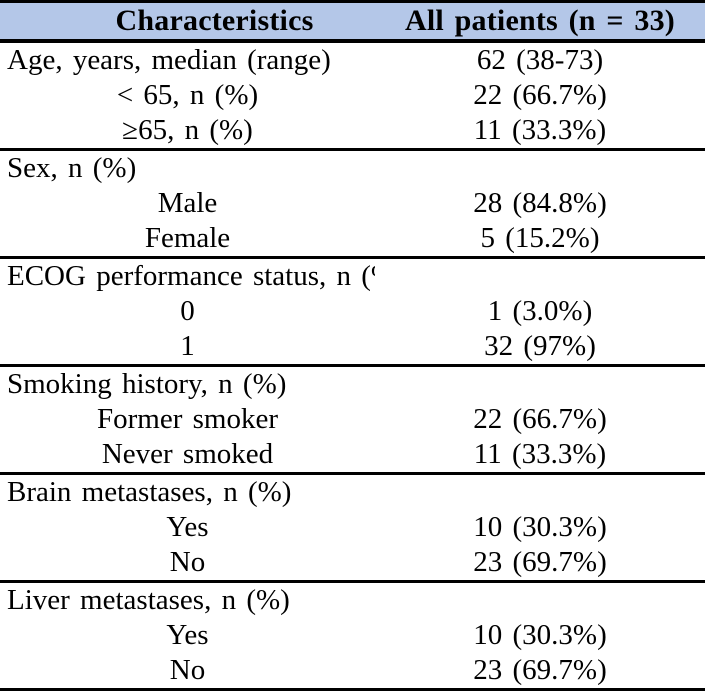  Describe the element at coordinates (187, 203) in the screenshot. I see `characteristic-label: Male` at that location.